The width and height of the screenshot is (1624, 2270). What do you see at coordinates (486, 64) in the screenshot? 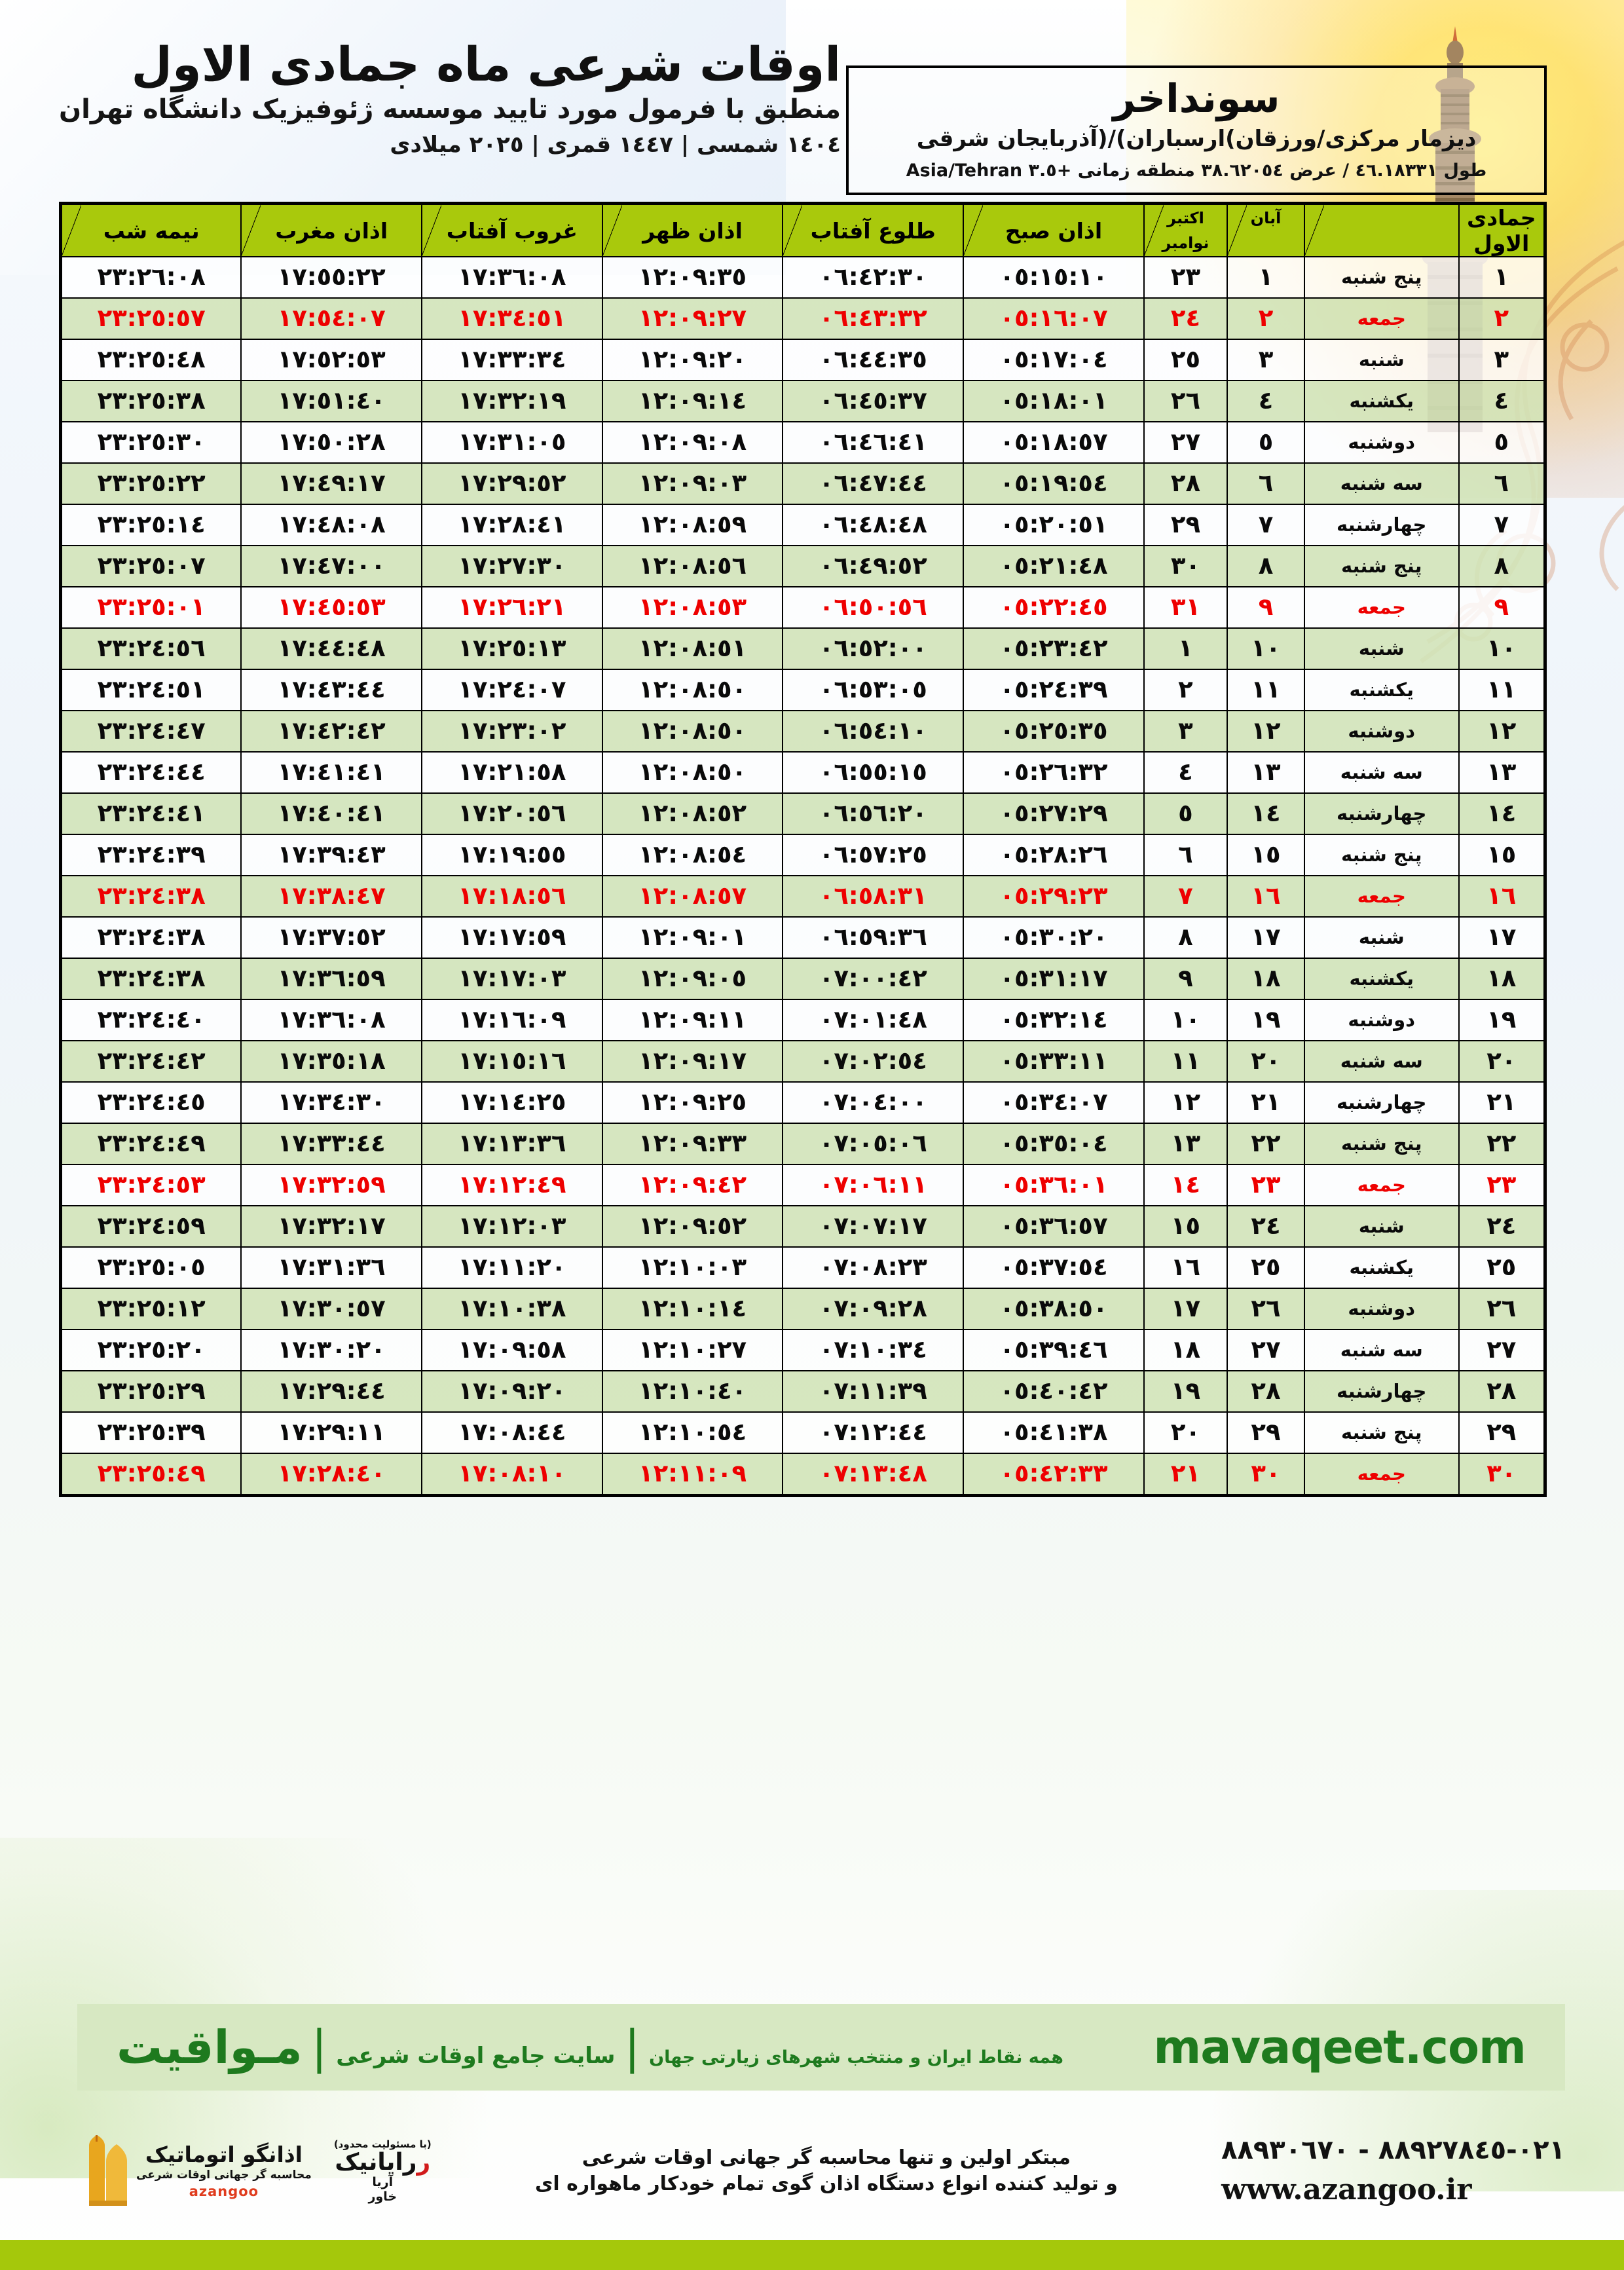
I see `page-title: اوقات شرعی ماه جمادی الاول` at bounding box center [486, 64].